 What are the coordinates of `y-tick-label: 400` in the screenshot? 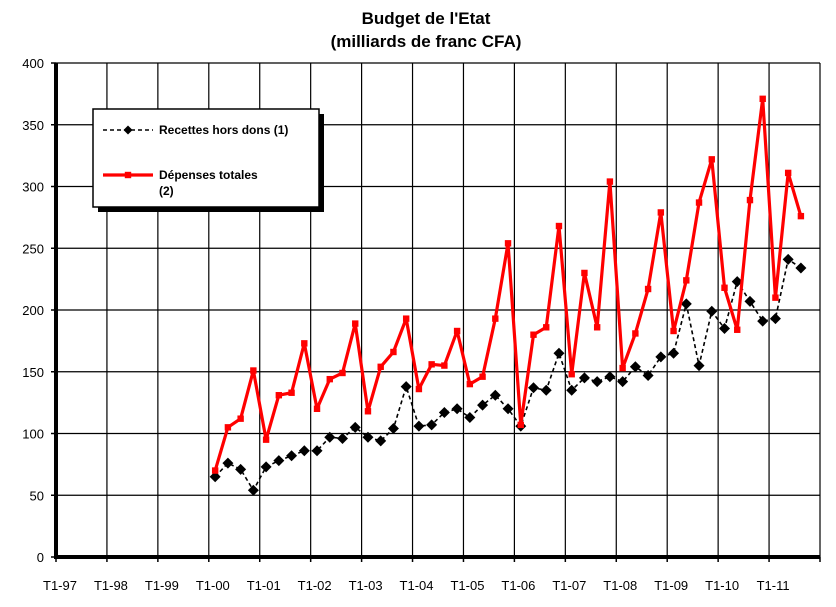 It's located at (33, 63).